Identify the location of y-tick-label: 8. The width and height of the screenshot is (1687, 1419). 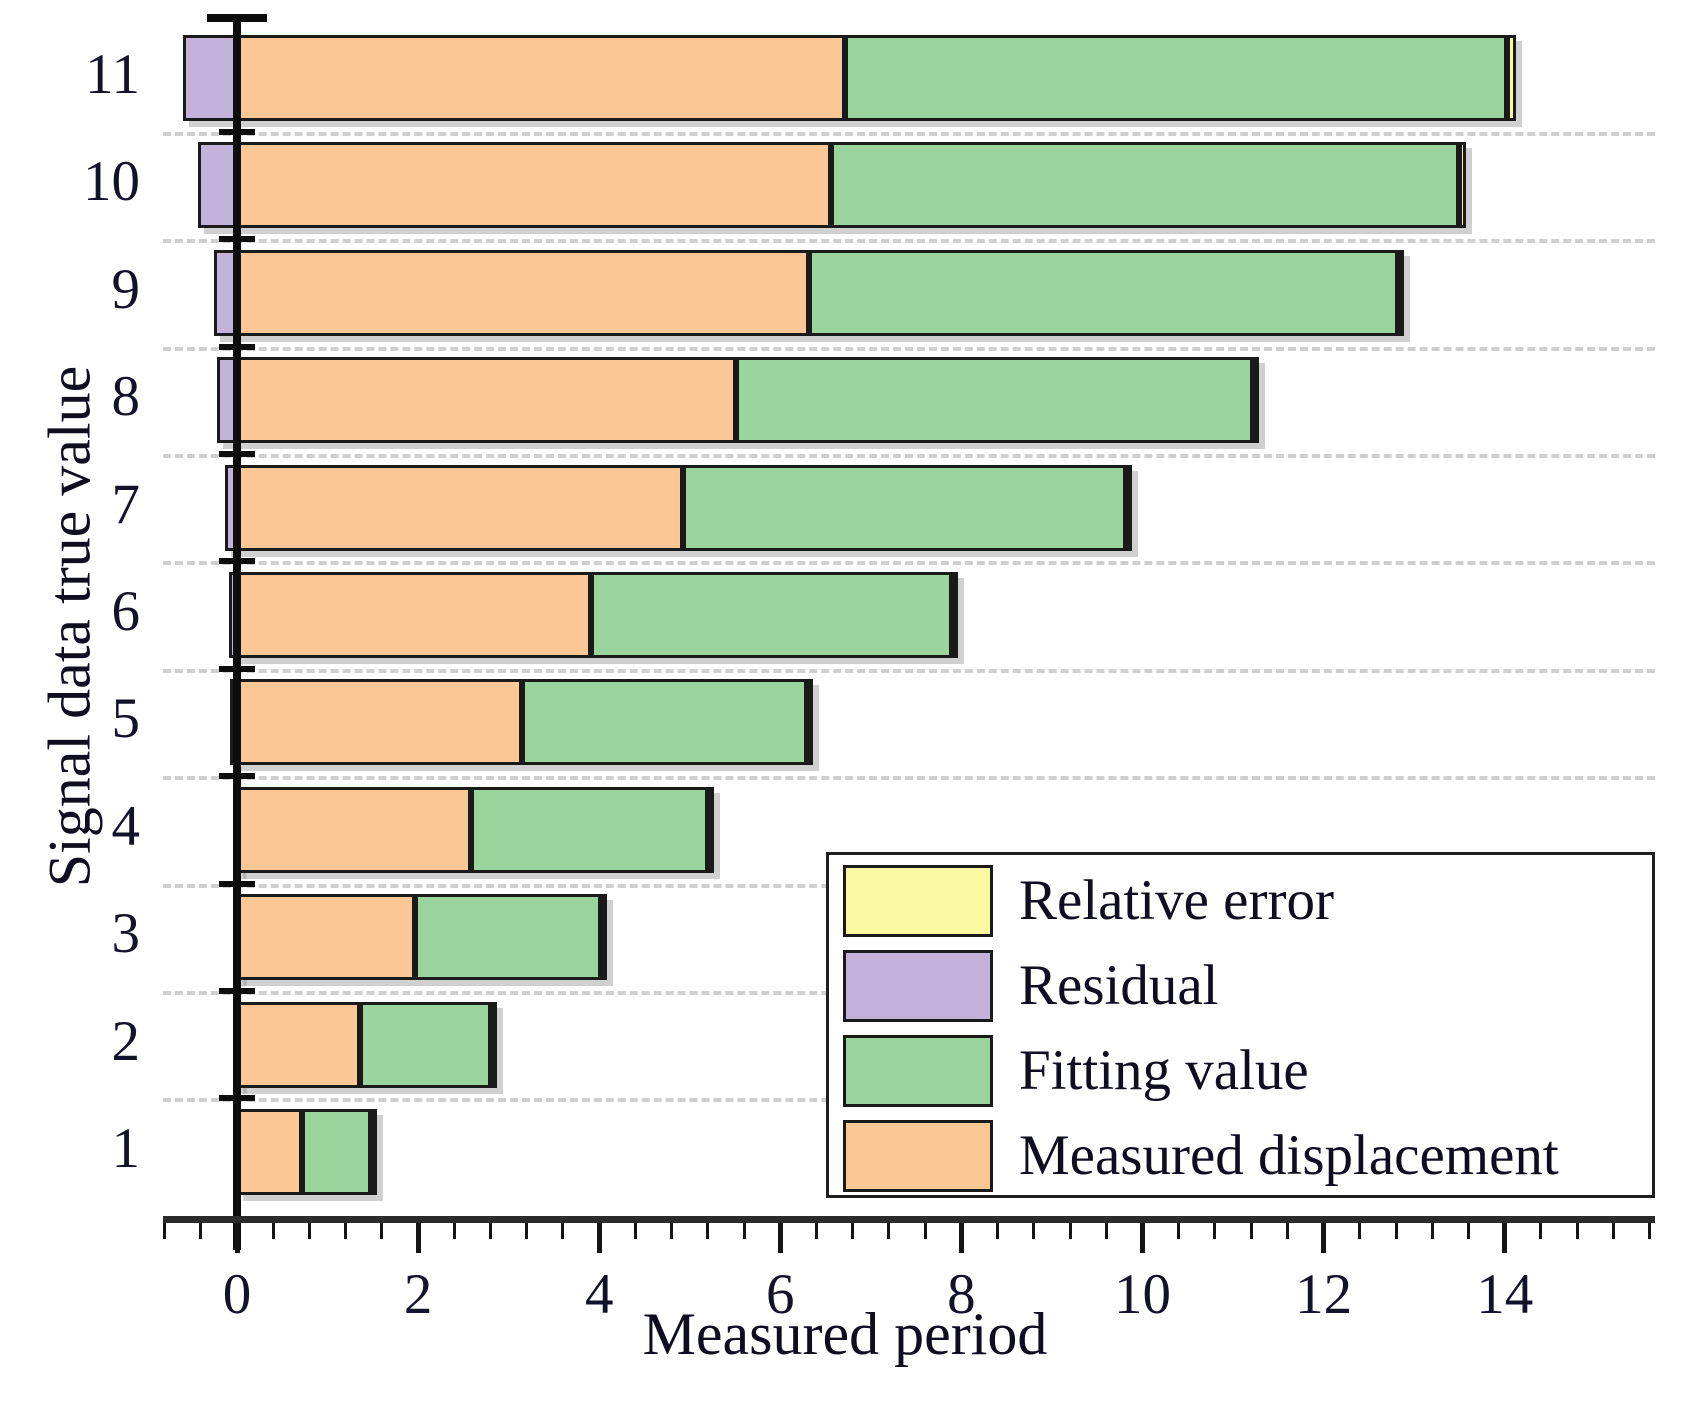
(126, 397).